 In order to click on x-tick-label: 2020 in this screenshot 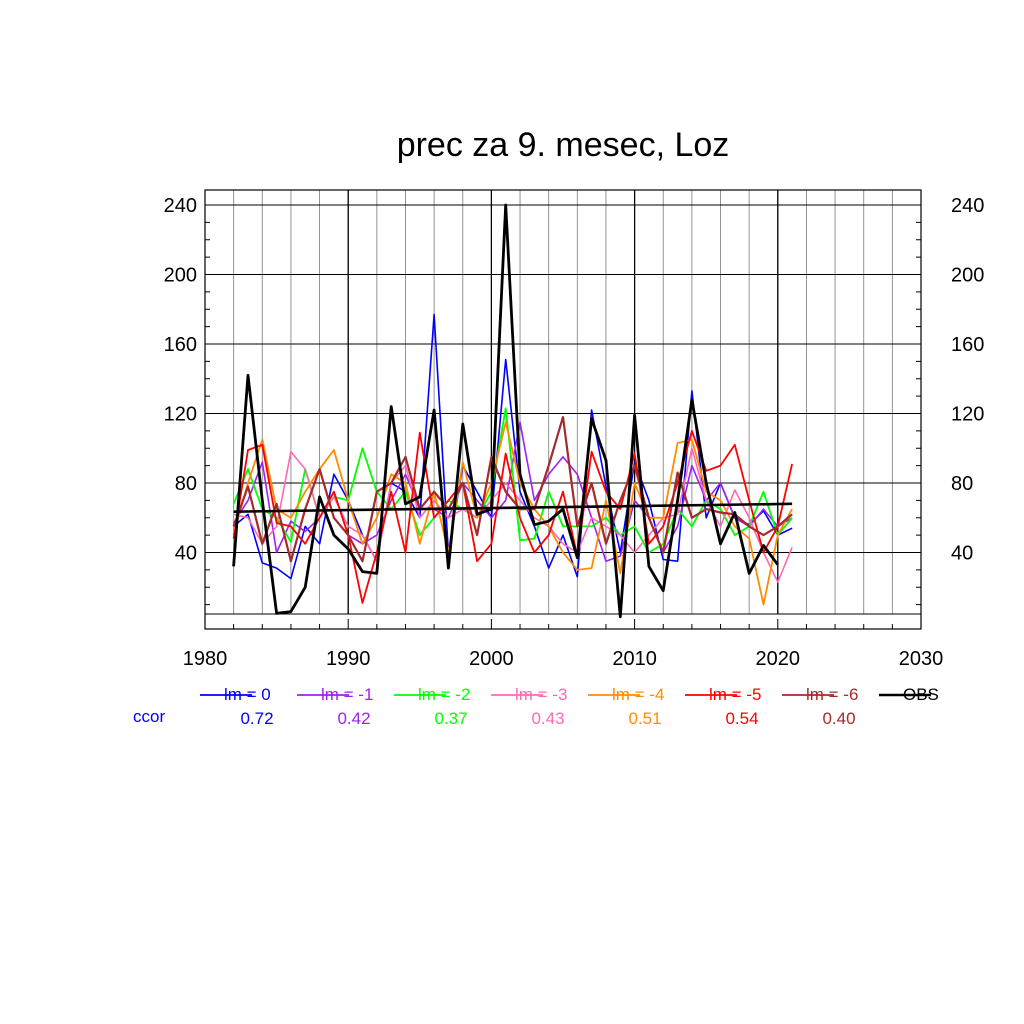, I will do `click(778, 659)`.